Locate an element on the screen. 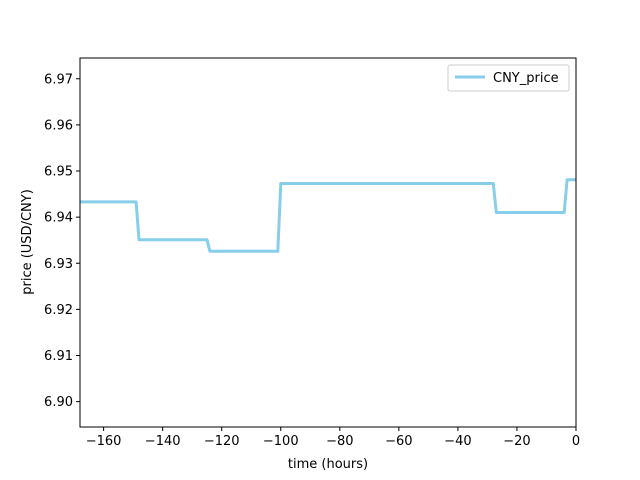 This screenshot has width=640, height=480. legend-box is located at coordinates (508, 78).